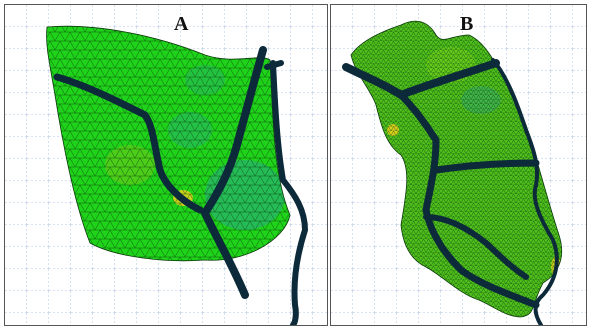 This screenshot has width=589, height=331. What do you see at coordinates (233, 172) in the screenshot?
I see `channel-a-main` at bounding box center [233, 172].